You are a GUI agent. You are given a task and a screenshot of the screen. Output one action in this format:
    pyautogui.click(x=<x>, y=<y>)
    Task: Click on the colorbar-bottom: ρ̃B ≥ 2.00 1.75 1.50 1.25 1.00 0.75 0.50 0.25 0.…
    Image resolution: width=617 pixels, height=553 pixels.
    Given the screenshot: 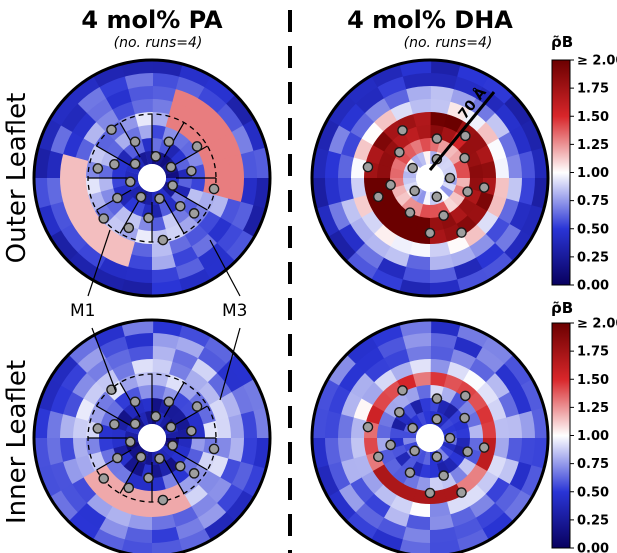 What is the action you would take?
    pyautogui.click(x=584, y=426)
    